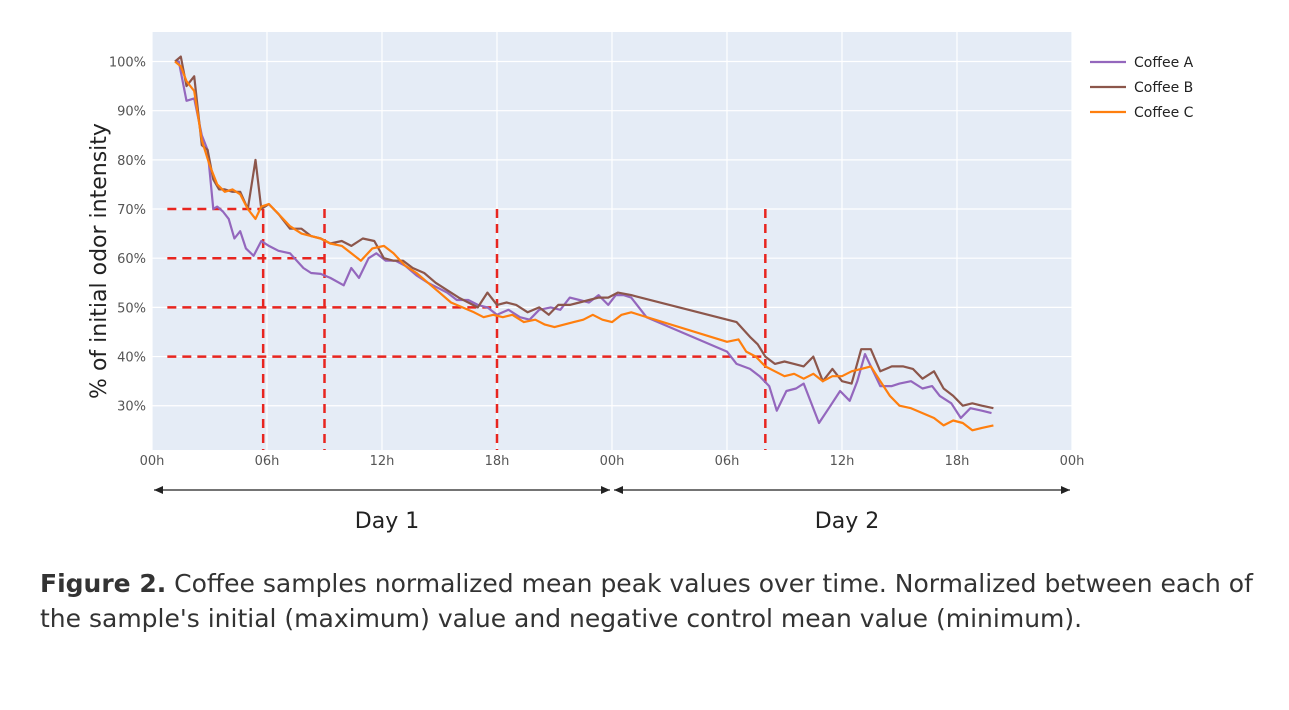 Image resolution: width=1289 pixels, height=710 pixels. Describe the element at coordinates (131, 161) in the screenshot. I see `y-tick-label: 80%` at that location.